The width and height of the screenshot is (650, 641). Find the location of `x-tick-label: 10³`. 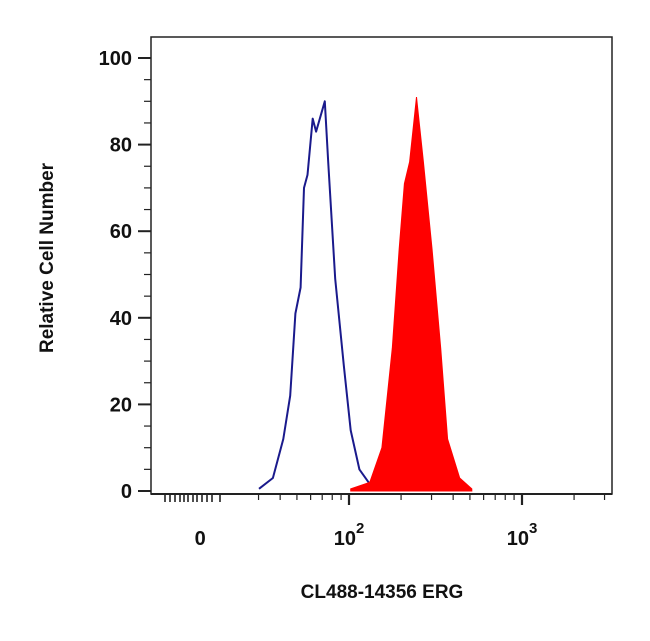

x-tick-label: 10³ is located at coordinates (522, 535).